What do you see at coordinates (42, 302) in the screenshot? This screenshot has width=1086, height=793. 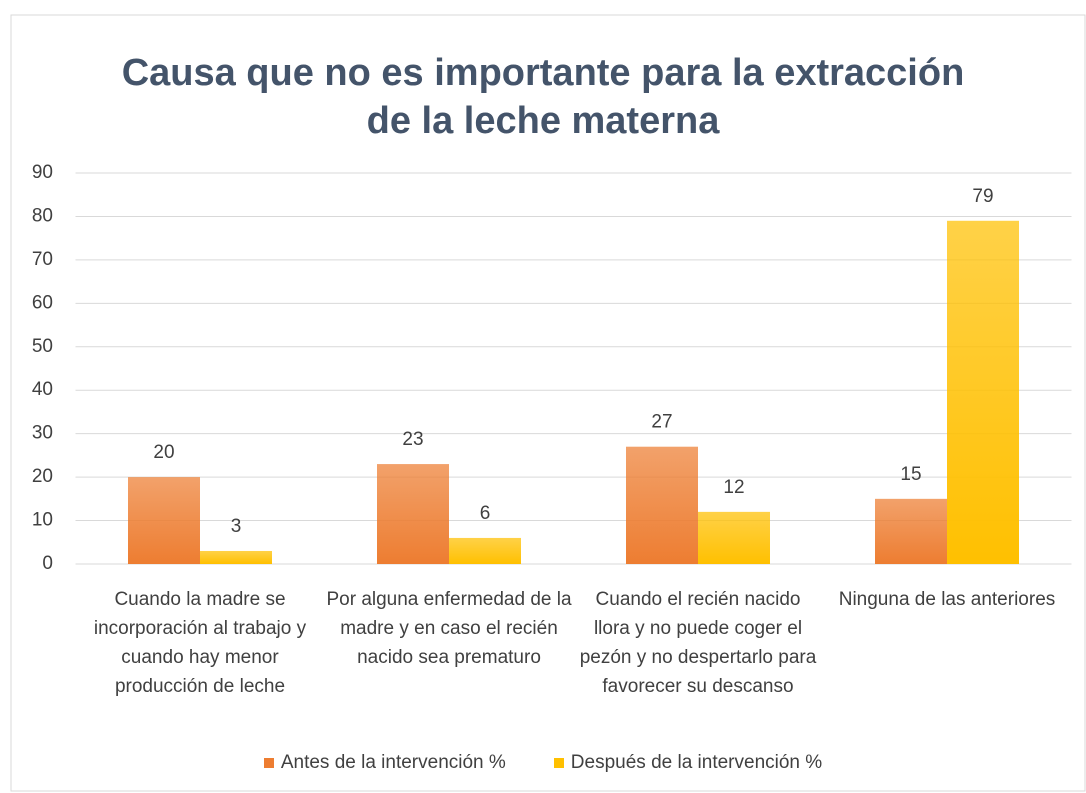 I see `y-tick-label: 60` at bounding box center [42, 302].